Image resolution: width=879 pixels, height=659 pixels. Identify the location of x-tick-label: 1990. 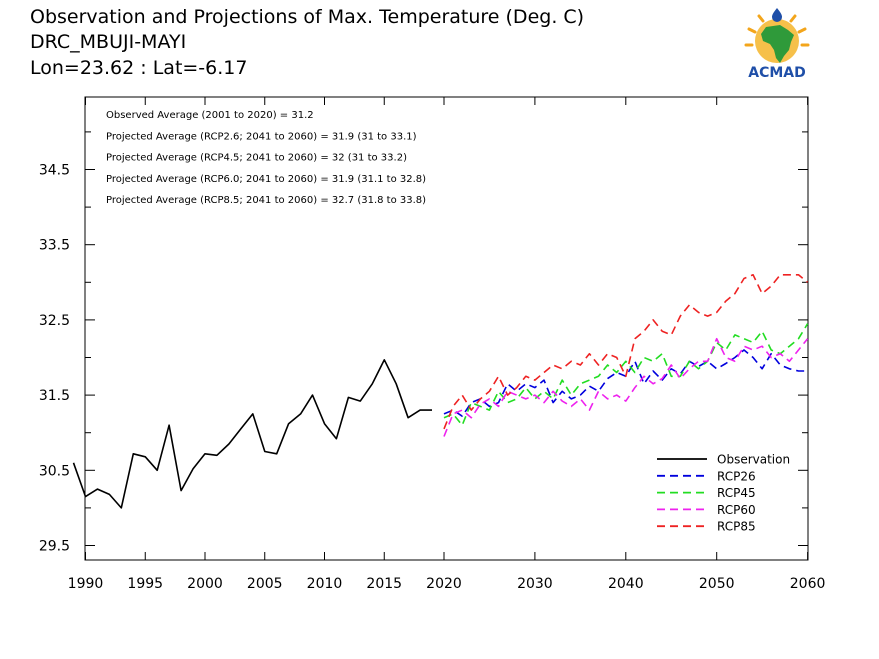
(86, 584).